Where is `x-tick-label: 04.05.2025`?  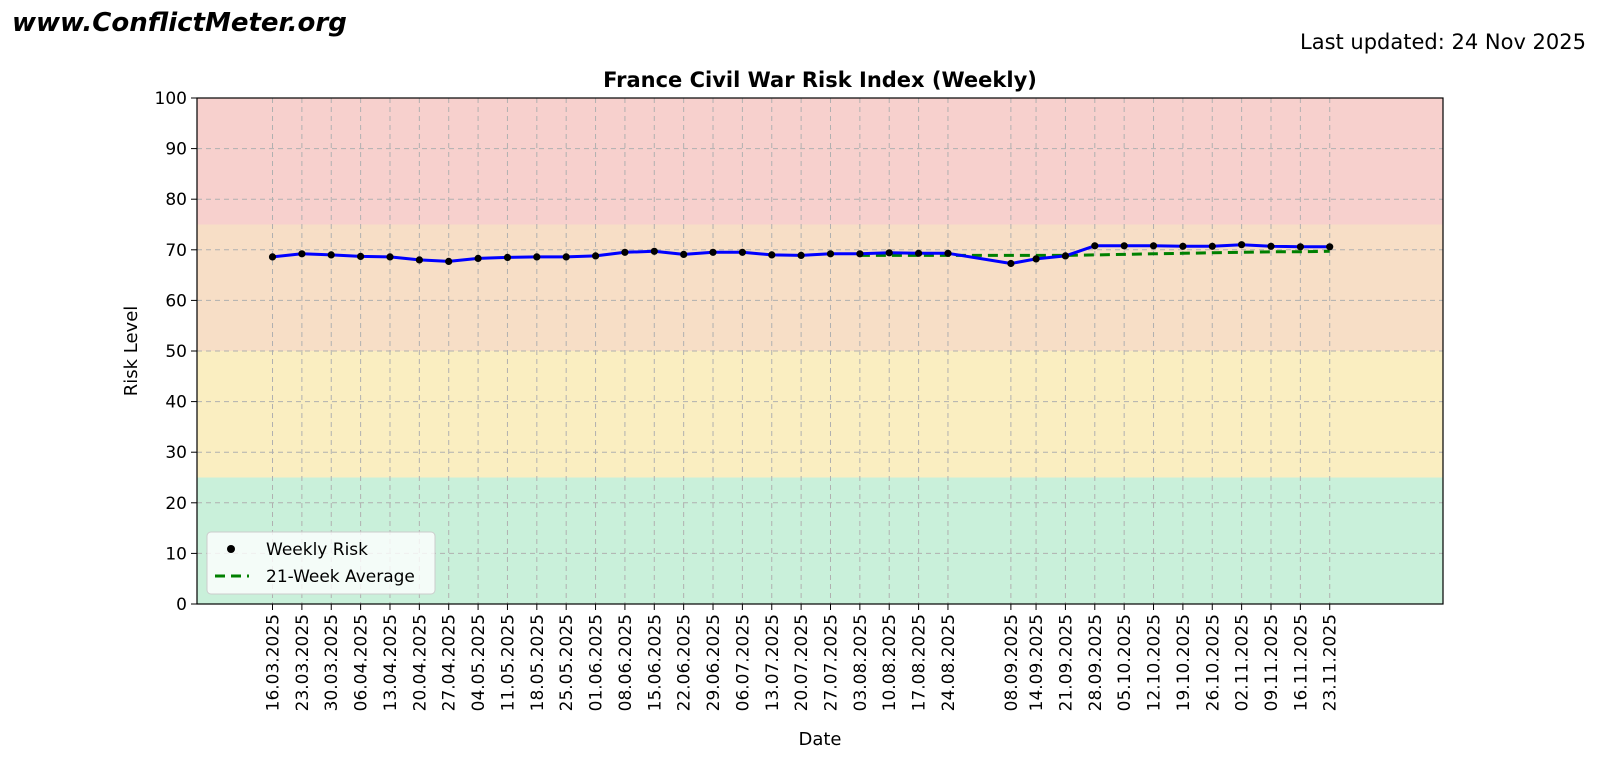 x-tick-label: 04.05.2025 is located at coordinates (479, 662).